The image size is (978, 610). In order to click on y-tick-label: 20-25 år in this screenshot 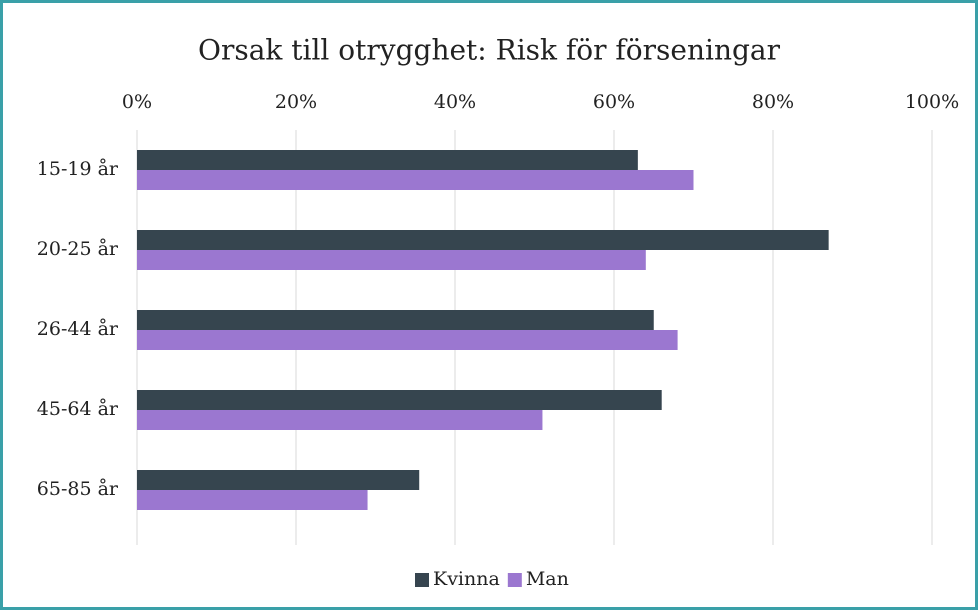, I will do `click(78, 249)`.